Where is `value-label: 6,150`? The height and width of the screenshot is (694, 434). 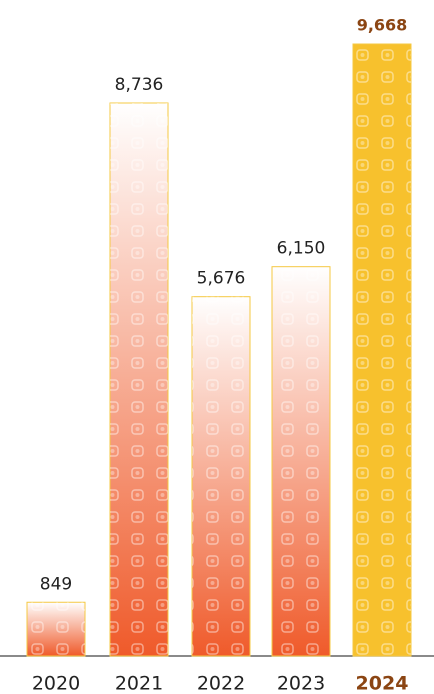 value-label: 6,150 is located at coordinates (301, 249).